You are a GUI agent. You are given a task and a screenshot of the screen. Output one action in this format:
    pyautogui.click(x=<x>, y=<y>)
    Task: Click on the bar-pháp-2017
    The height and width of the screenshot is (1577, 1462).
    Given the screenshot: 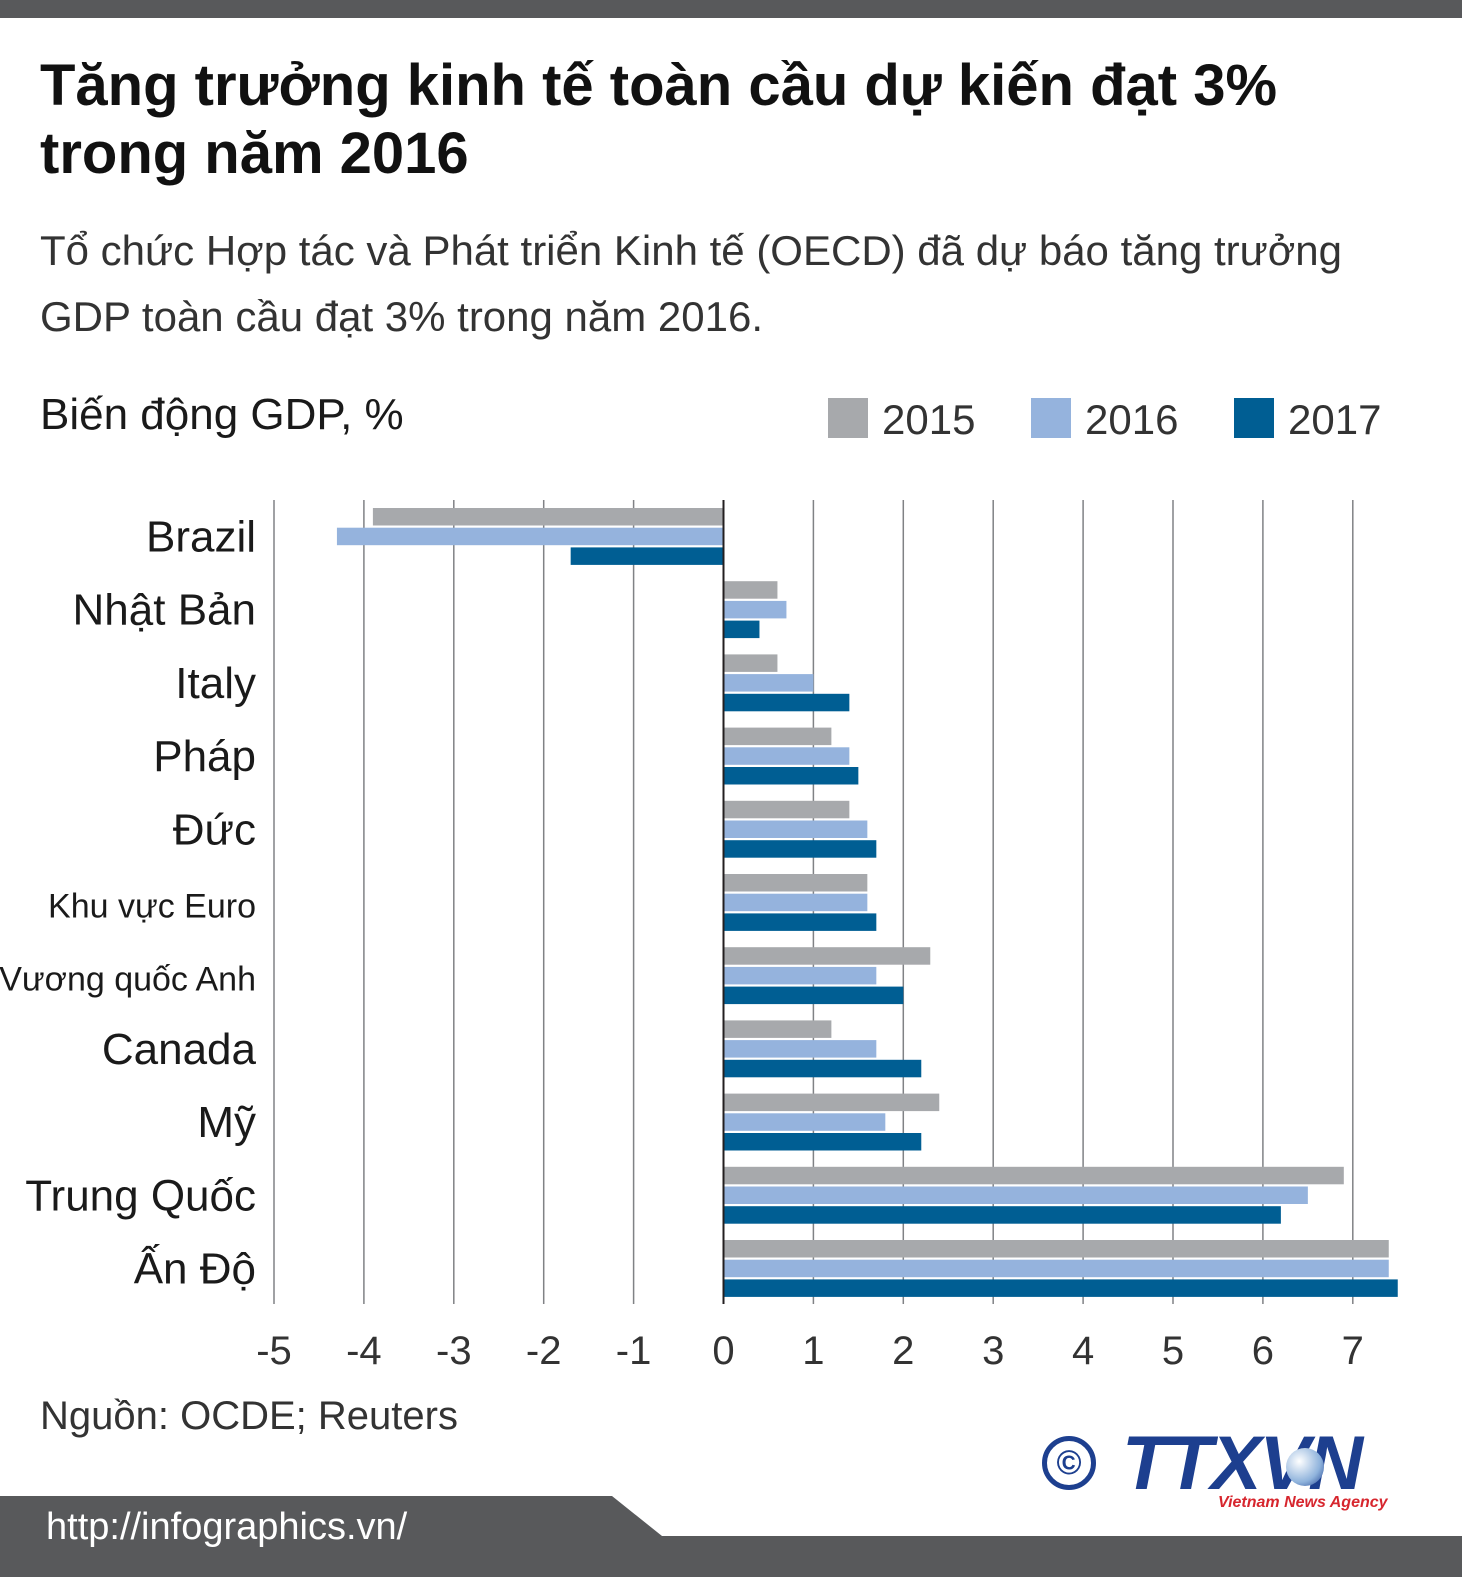 What is the action you would take?
    pyautogui.click(x=791, y=776)
    